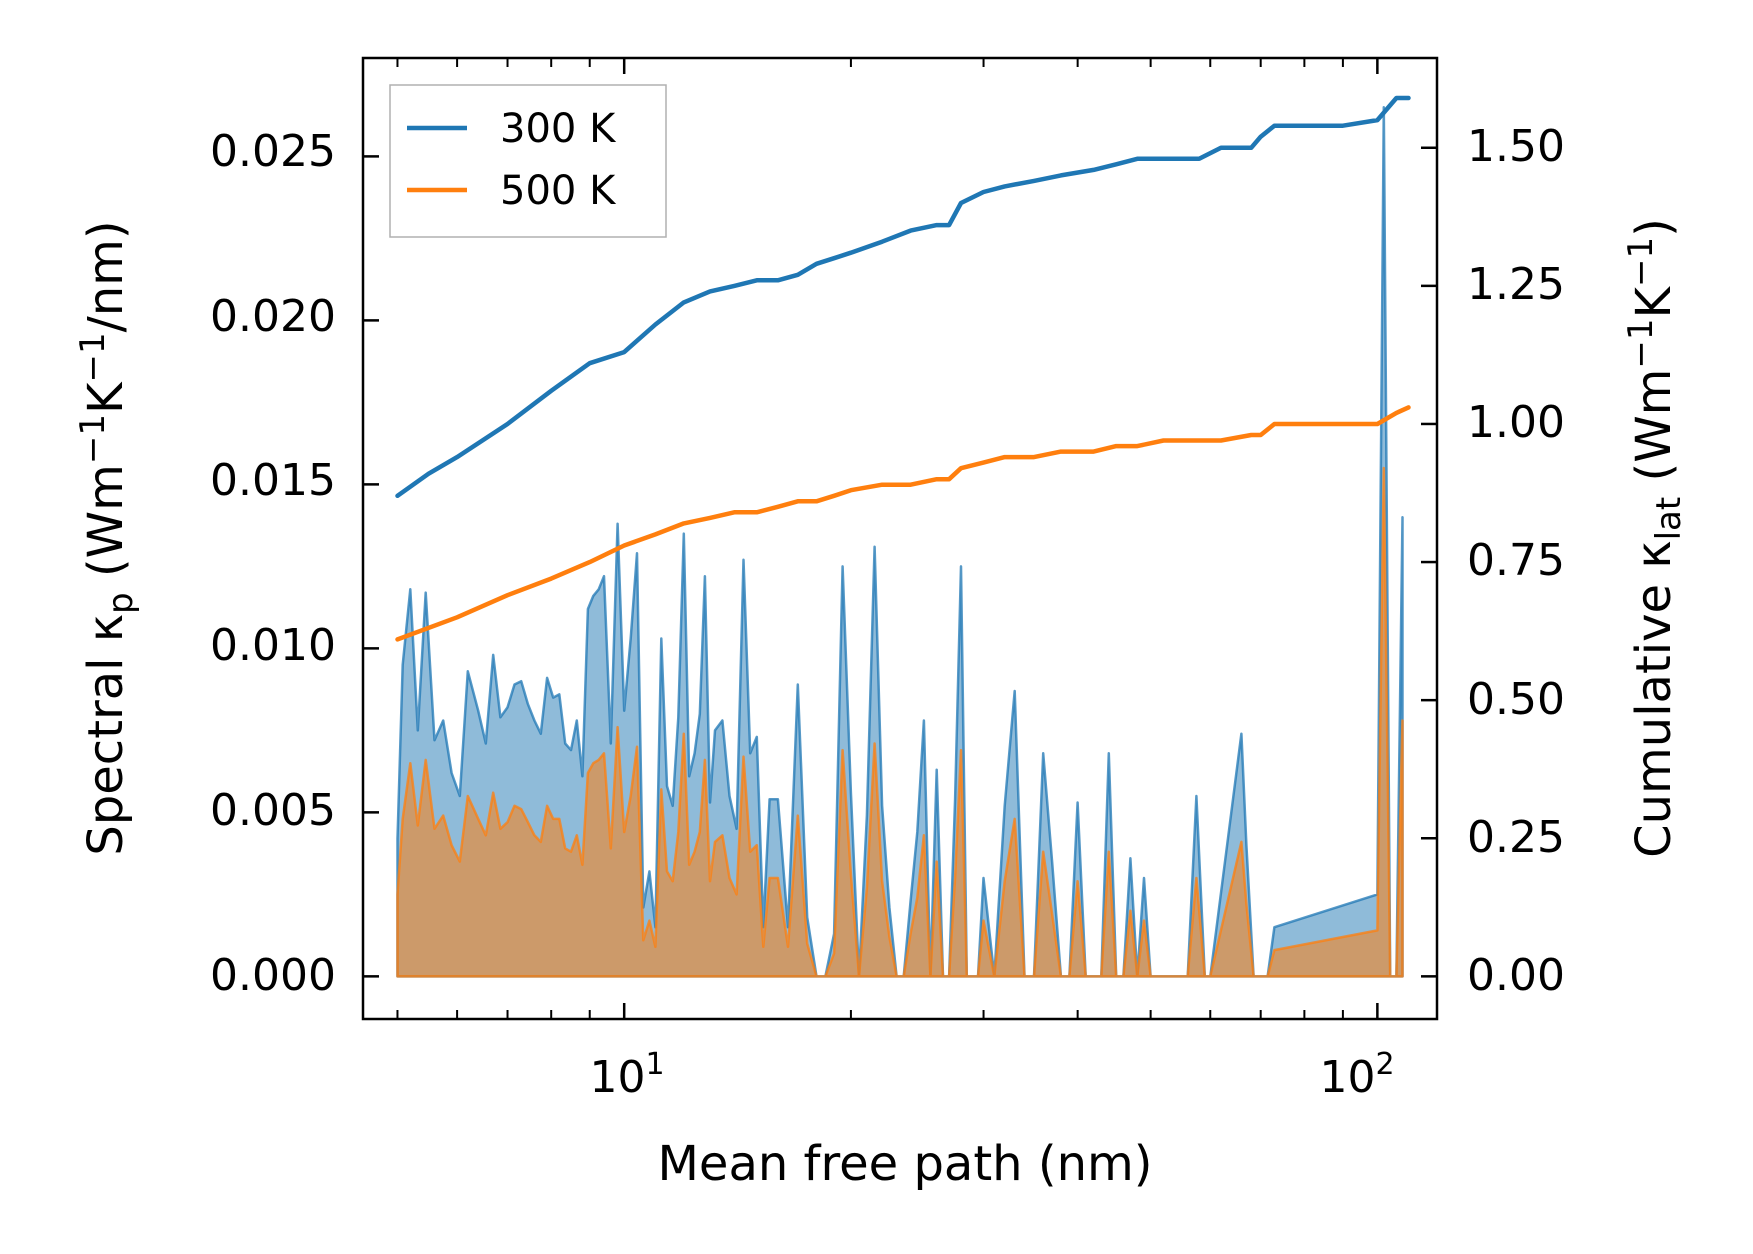 This screenshot has width=1753, height=1254. What do you see at coordinates (1655, 538) in the screenshot?
I see `right-y-axis-label: Cumulative κlat (Wm−1K−1)` at bounding box center [1655, 538].